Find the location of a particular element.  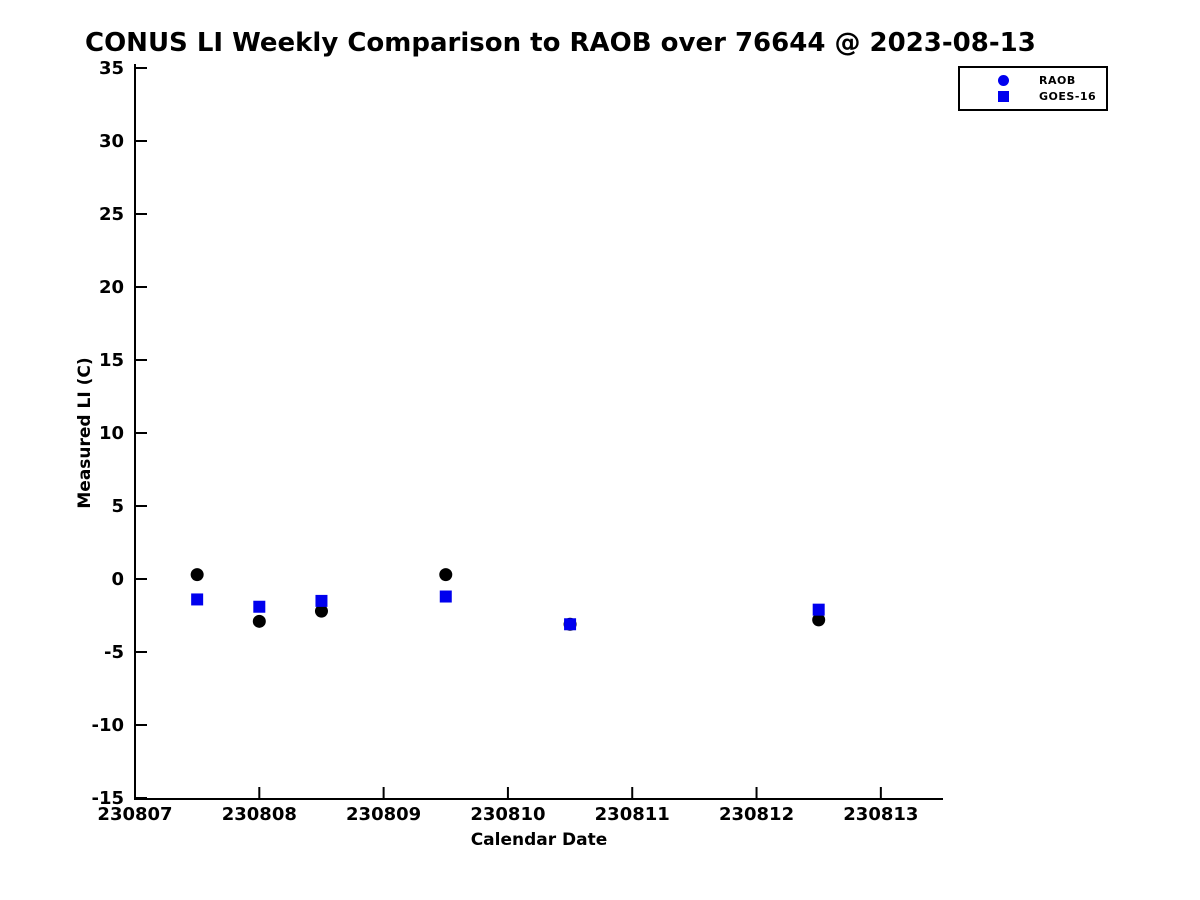

x-tick-label: 230808 is located at coordinates (259, 814).